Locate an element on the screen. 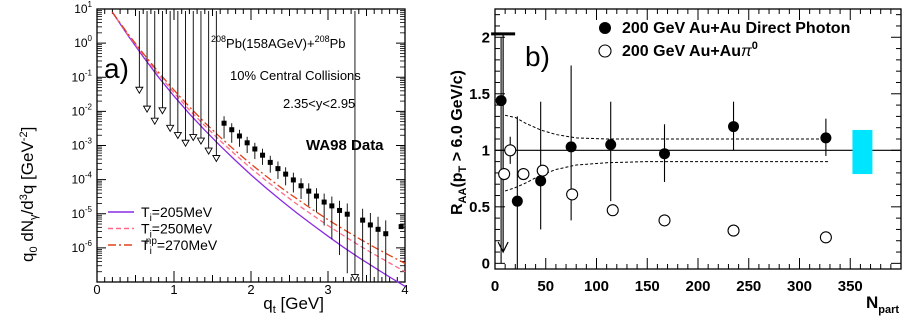  raa-rest: > 6.0 GeV/c) is located at coordinates (457, 118).